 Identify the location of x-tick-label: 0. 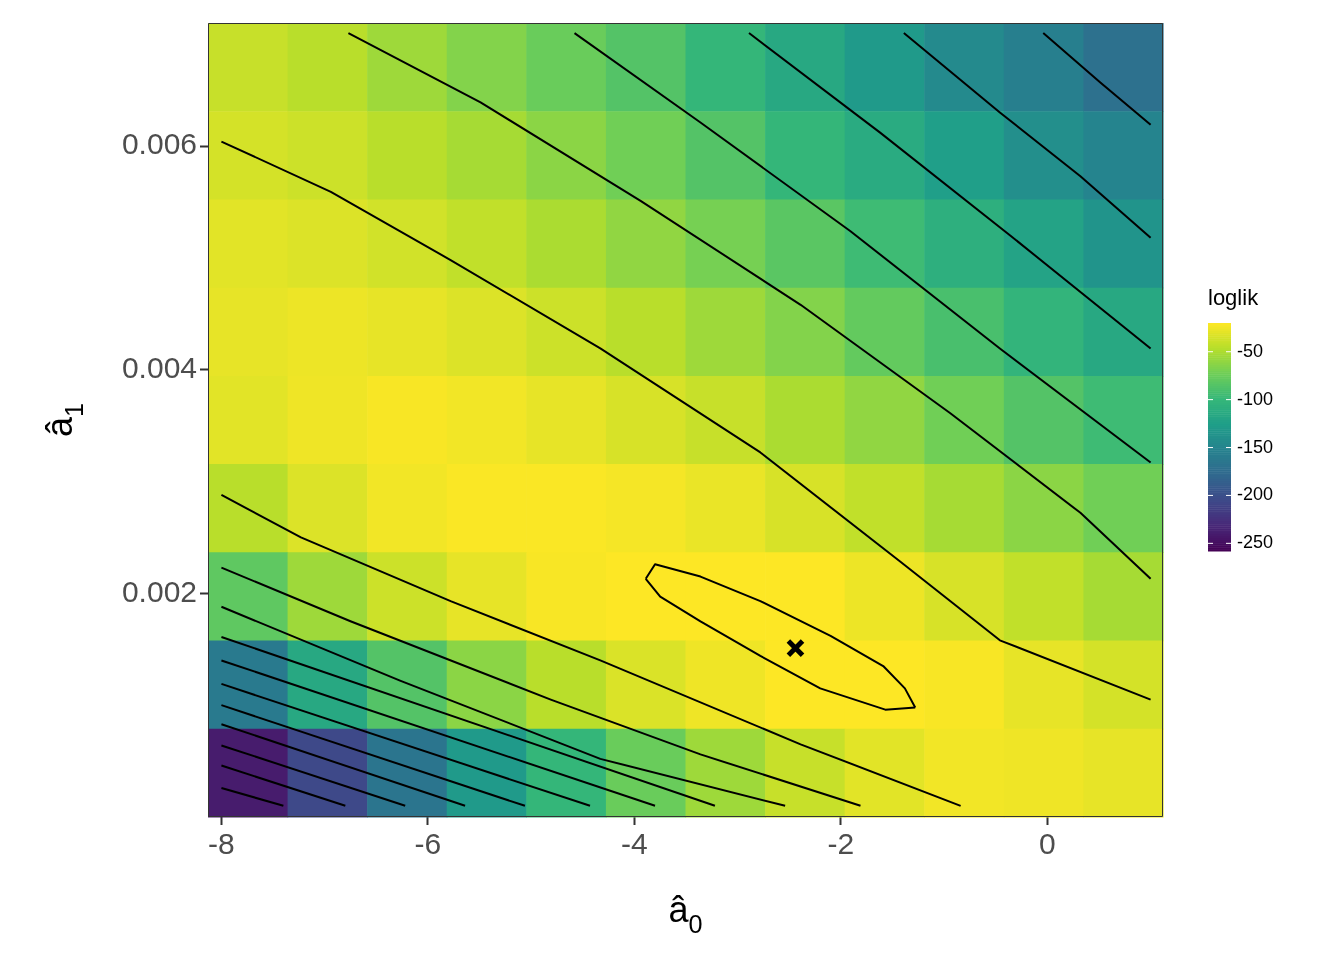
(1047, 844).